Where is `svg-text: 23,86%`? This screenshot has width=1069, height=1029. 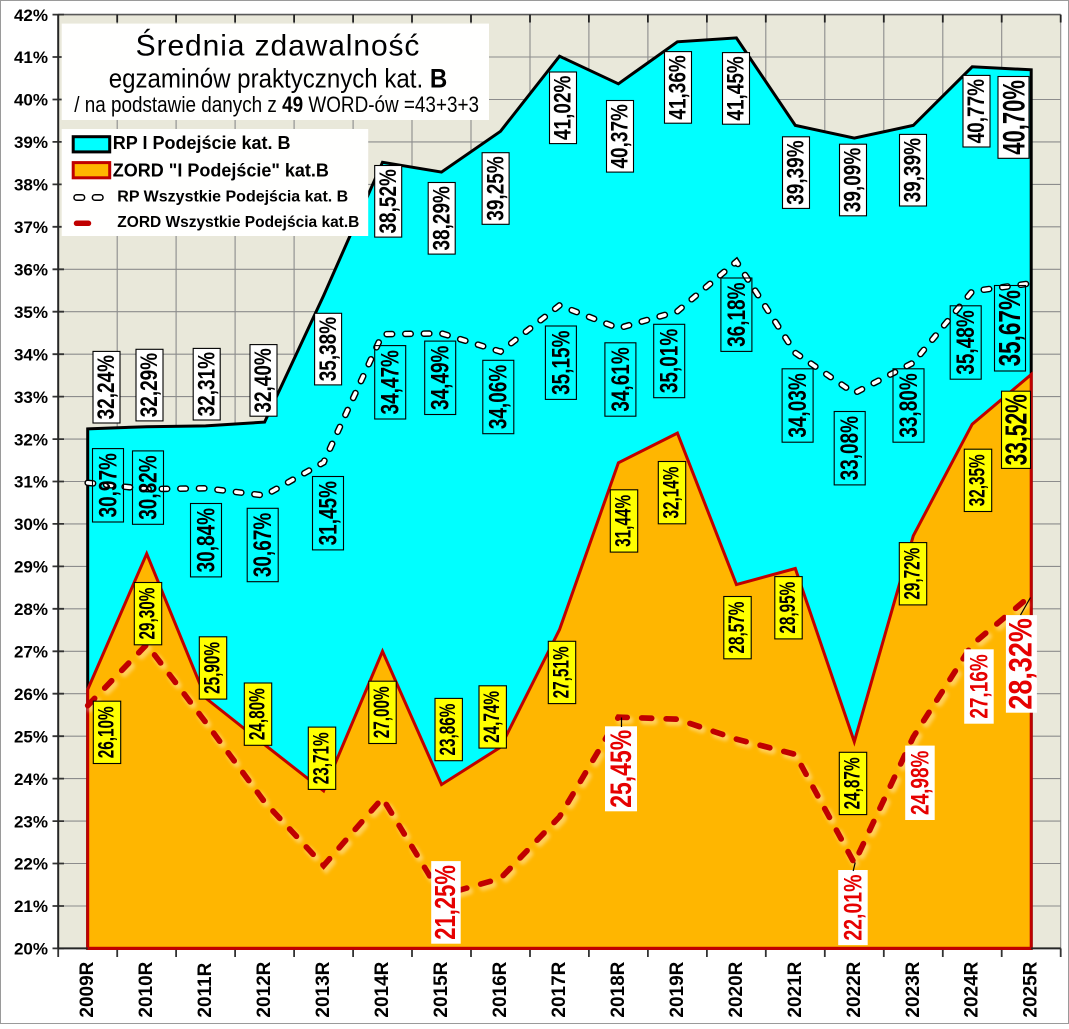
svg-text: 23,86% is located at coordinates (448, 730).